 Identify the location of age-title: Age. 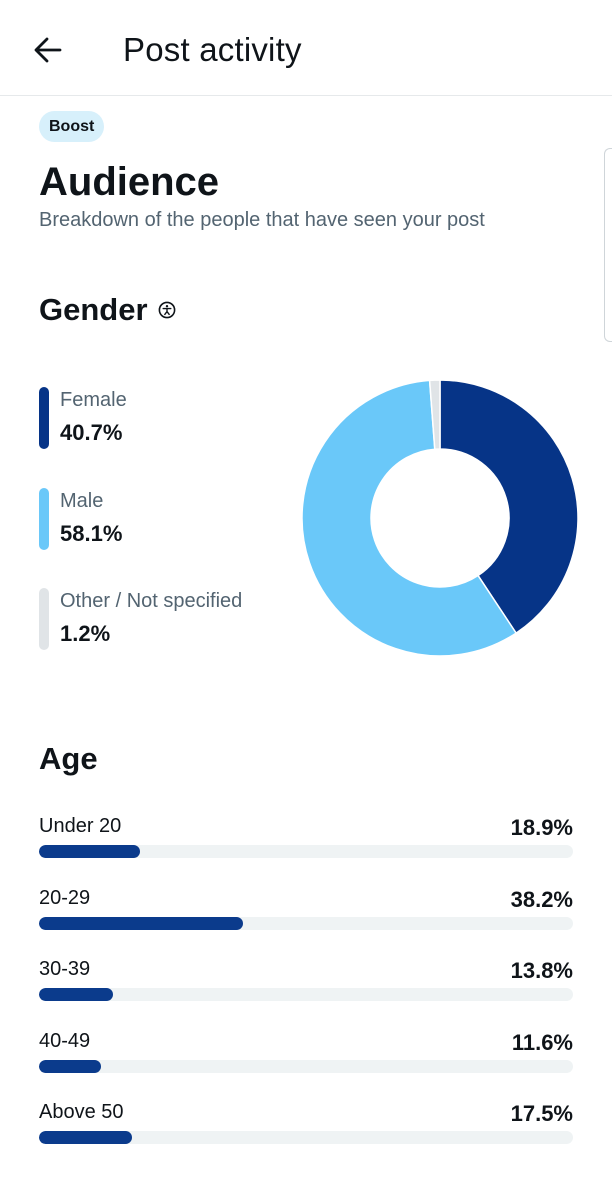
(68, 758).